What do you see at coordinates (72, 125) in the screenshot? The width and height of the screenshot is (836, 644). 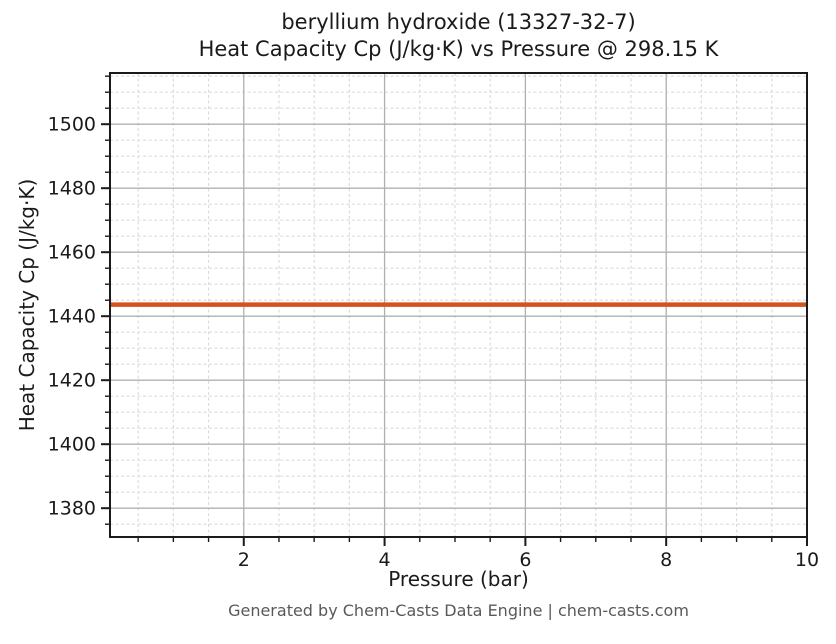 I see `y-tick-label: 1500` at bounding box center [72, 125].